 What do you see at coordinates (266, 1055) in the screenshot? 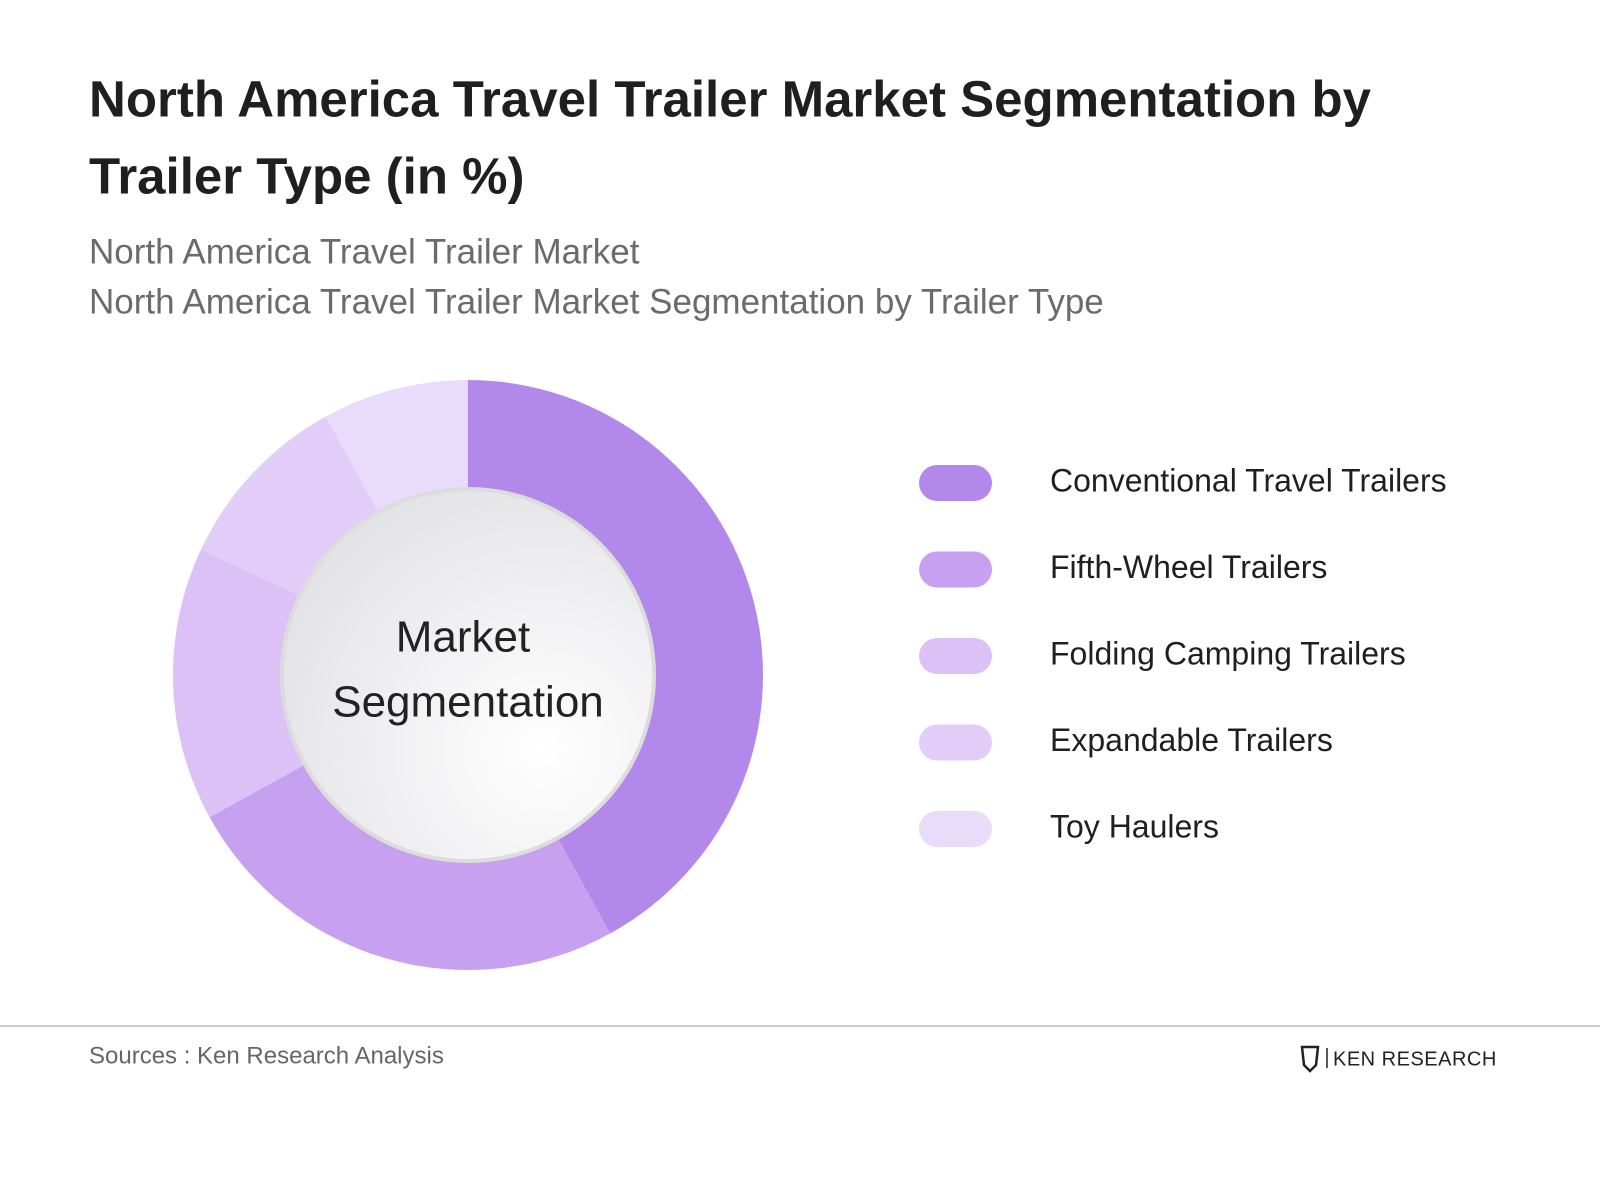
I see `source: Sources : Ken Research Analysis` at bounding box center [266, 1055].